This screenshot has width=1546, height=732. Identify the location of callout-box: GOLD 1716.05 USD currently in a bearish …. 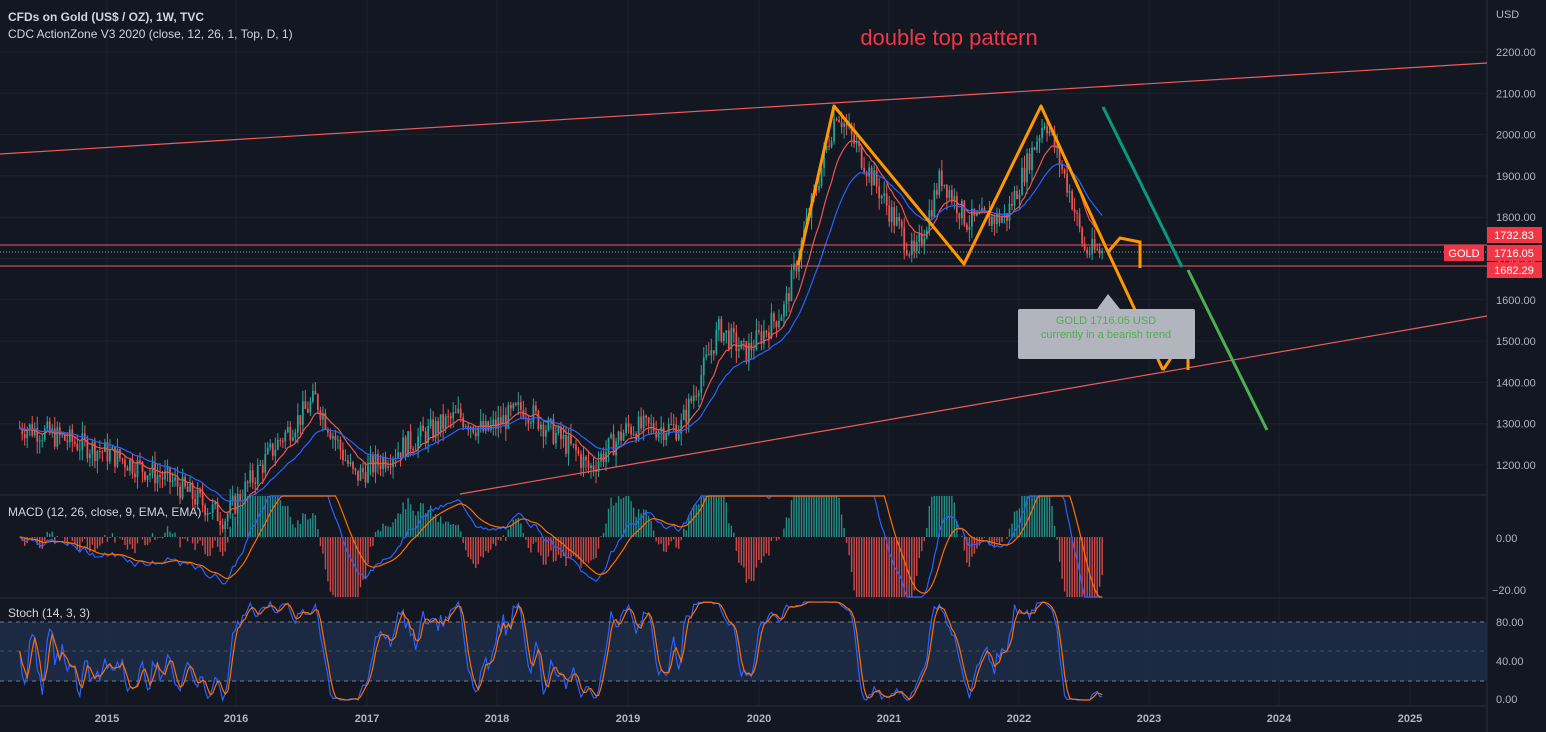
(1106, 326).